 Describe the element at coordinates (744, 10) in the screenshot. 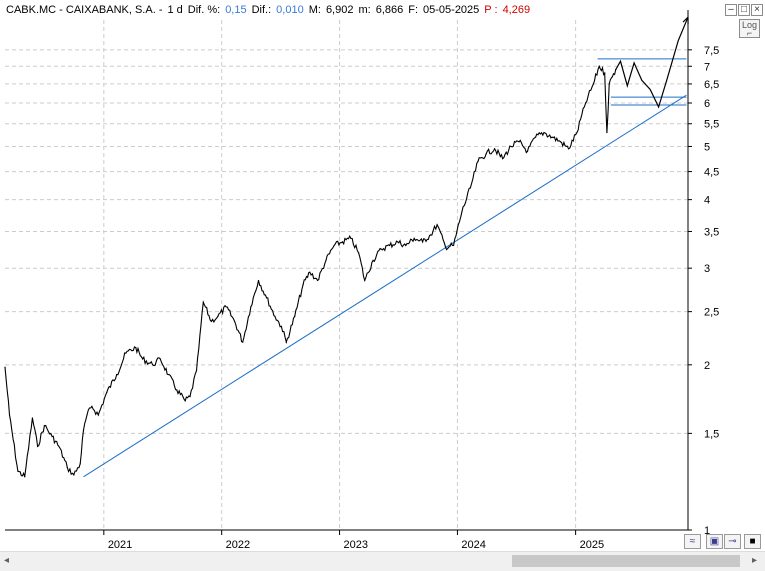

I see `maximize-button: □` at that location.